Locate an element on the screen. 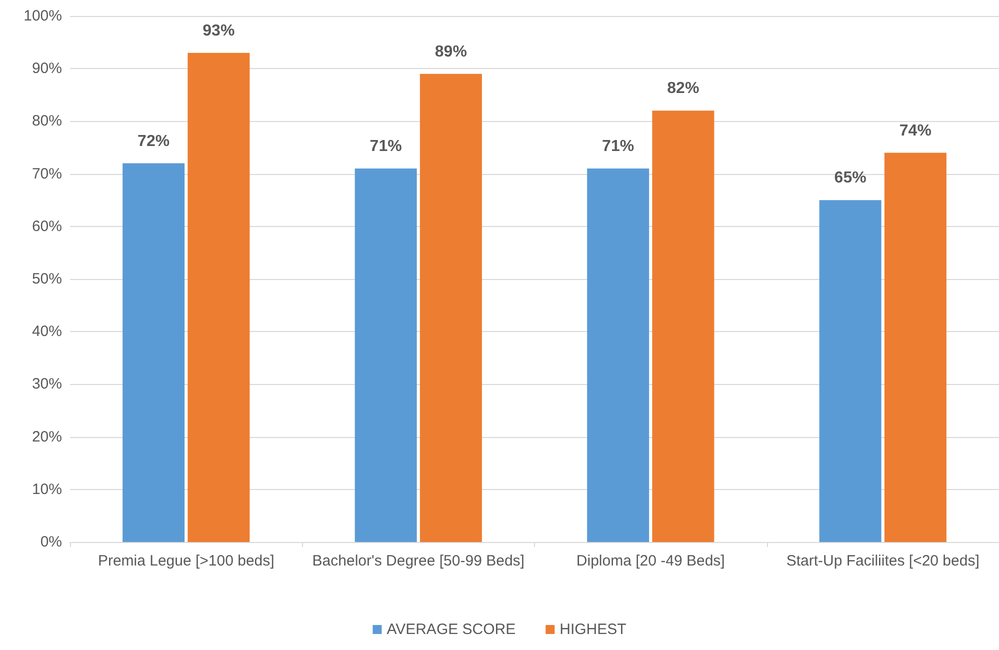  y-tick-label: 30% is located at coordinates (47, 384).